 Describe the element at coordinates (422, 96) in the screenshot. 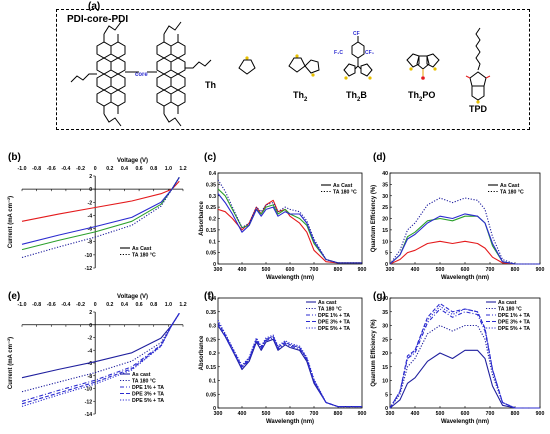

I see `label-th2po: Th2PO` at that location.